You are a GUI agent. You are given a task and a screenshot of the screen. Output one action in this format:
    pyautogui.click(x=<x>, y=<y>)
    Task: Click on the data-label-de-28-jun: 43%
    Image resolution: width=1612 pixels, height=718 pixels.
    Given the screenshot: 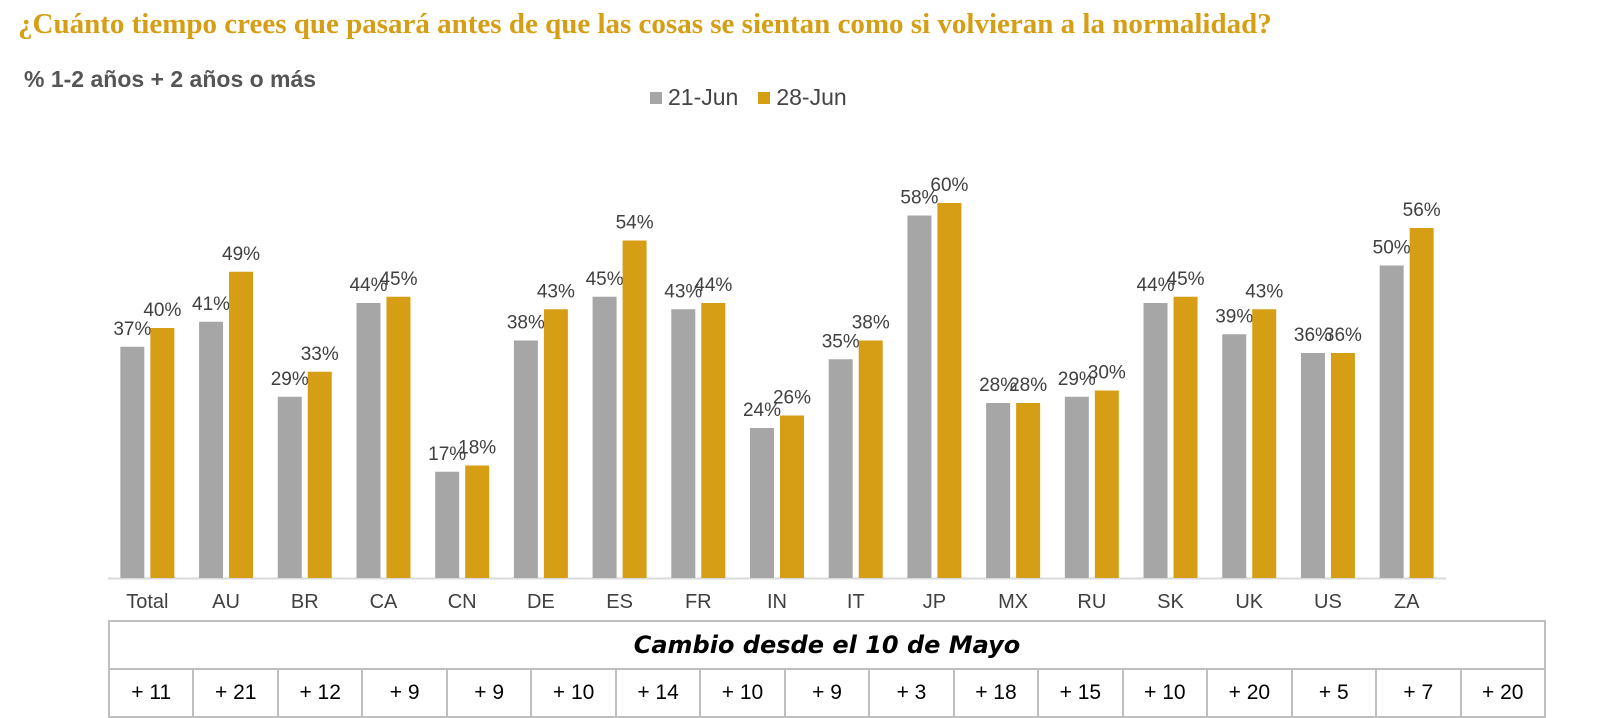 What is the action you would take?
    pyautogui.click(x=556, y=291)
    